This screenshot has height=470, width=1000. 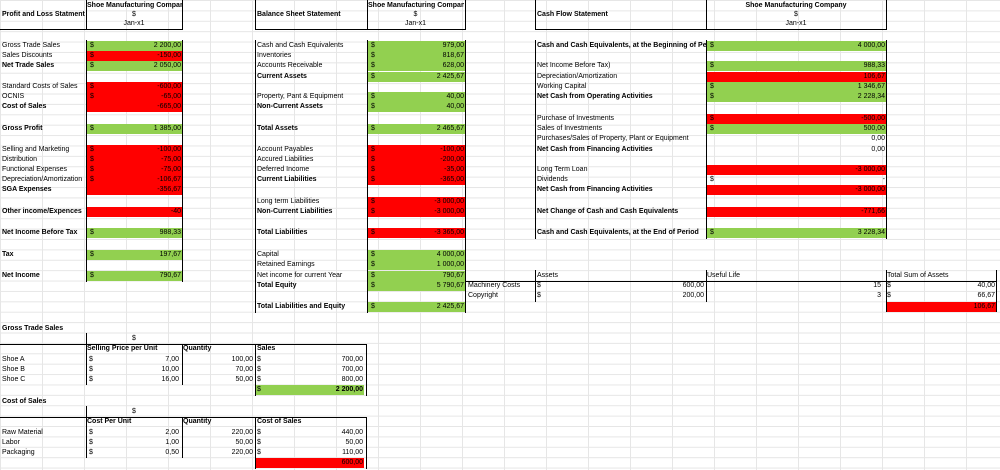 What do you see at coordinates (242, 359) in the screenshot?
I see `gts-row1-qty: 100,00` at bounding box center [242, 359].